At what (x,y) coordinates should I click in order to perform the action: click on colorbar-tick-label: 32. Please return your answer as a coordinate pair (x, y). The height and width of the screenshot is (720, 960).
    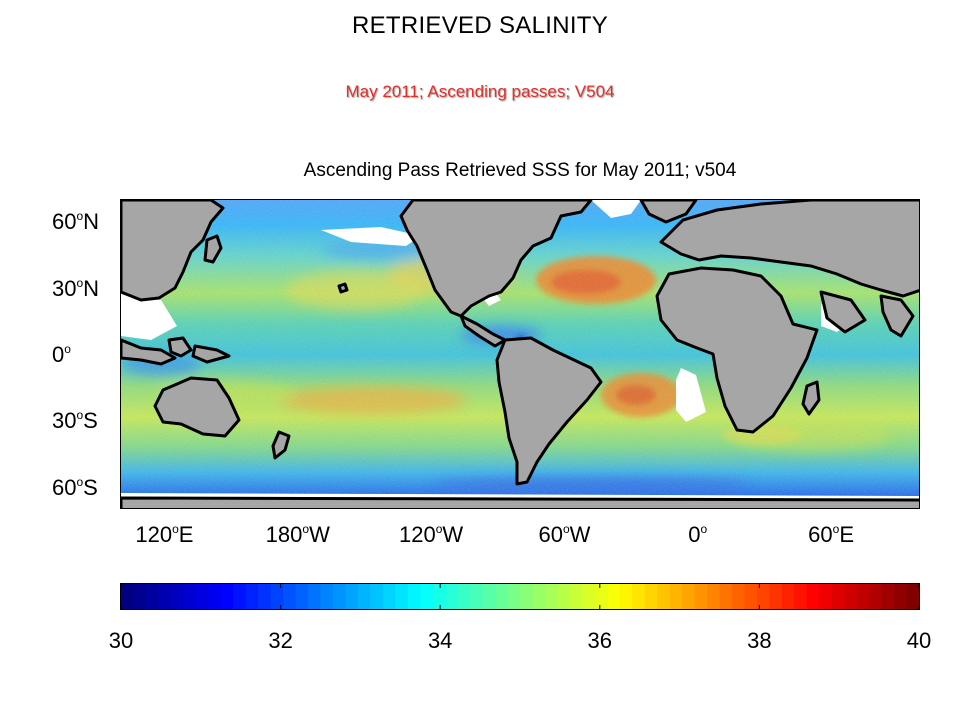
    Looking at the image, I should click on (280, 640).